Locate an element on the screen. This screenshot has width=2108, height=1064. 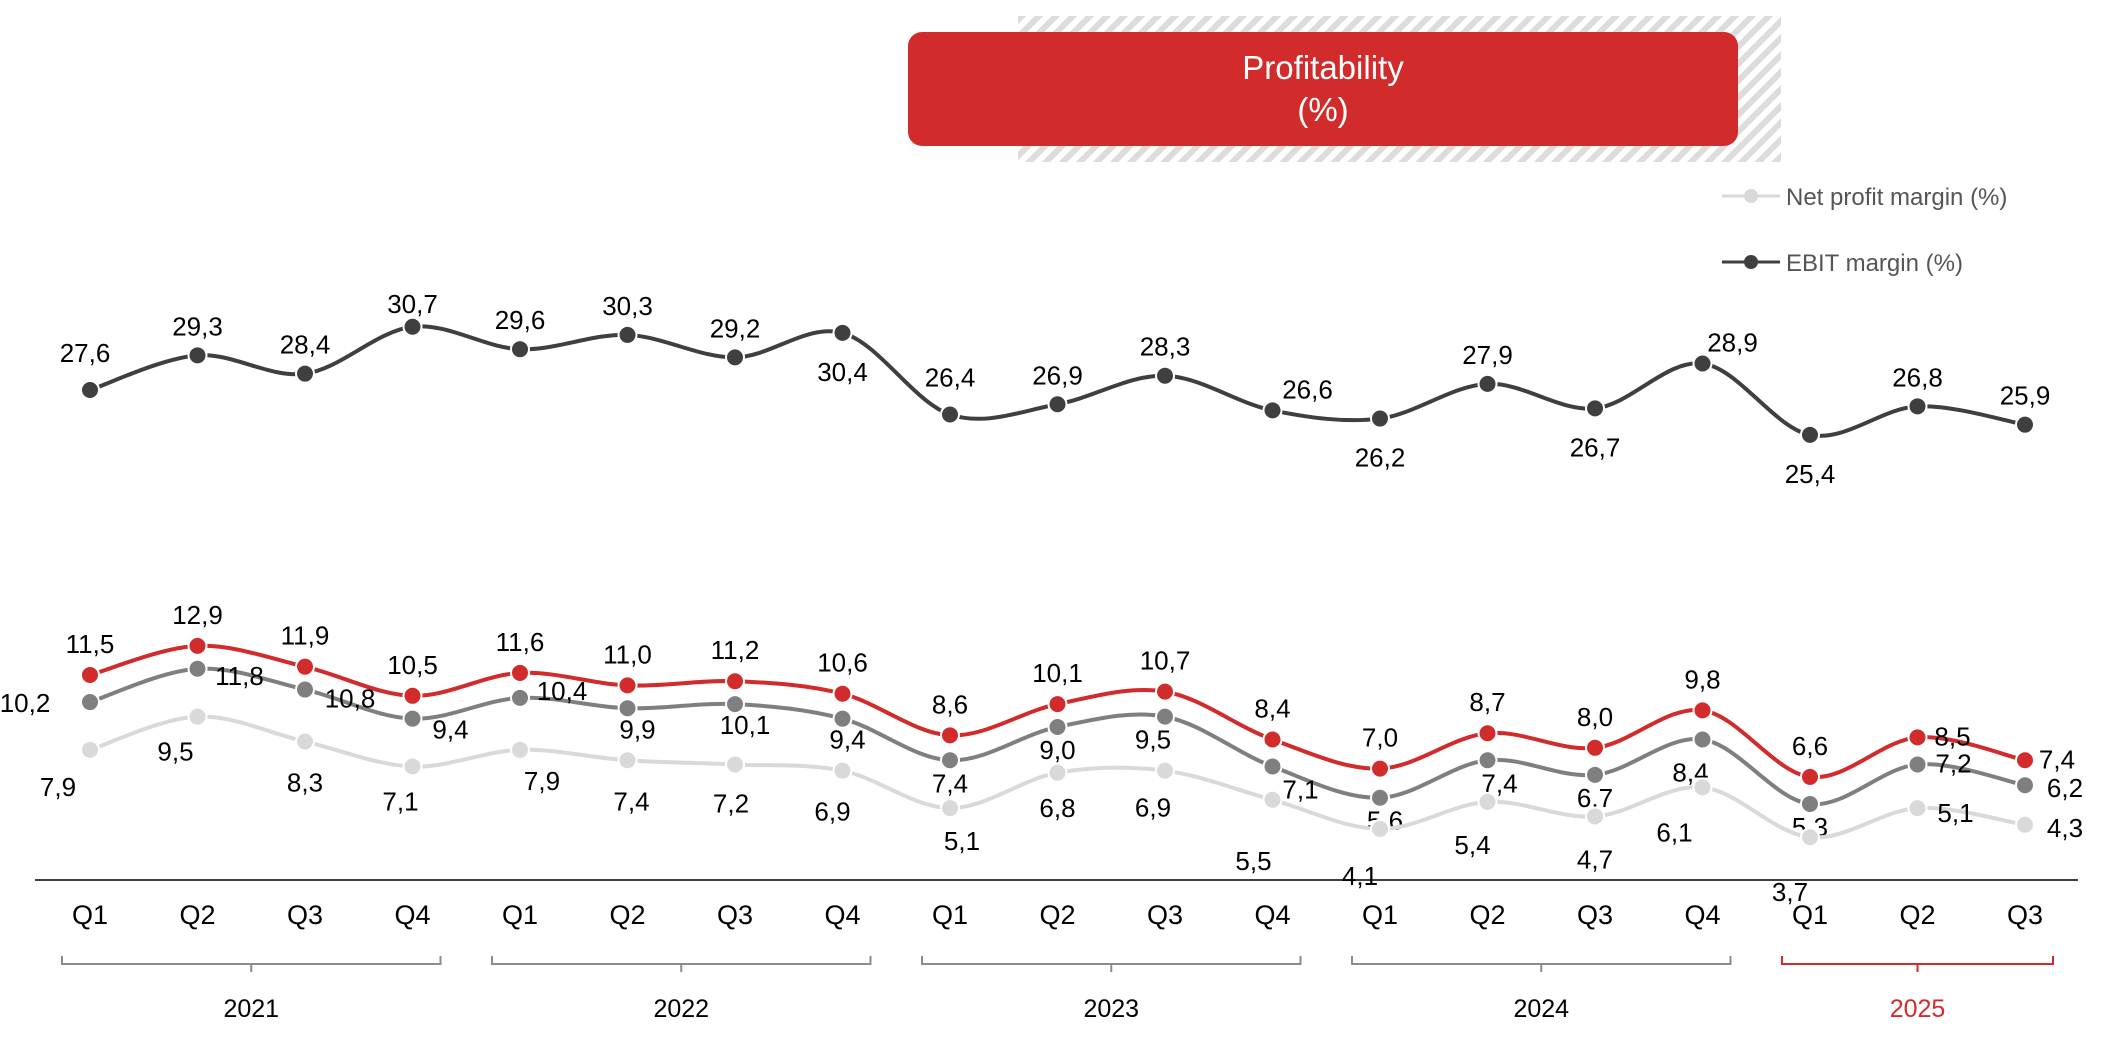
chart-subtitle: (%) is located at coordinates (1323, 109).